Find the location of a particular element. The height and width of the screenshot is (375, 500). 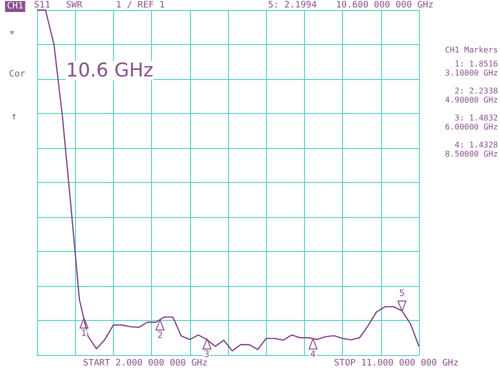

text: 6.00000 GHz is located at coordinates (471, 127).